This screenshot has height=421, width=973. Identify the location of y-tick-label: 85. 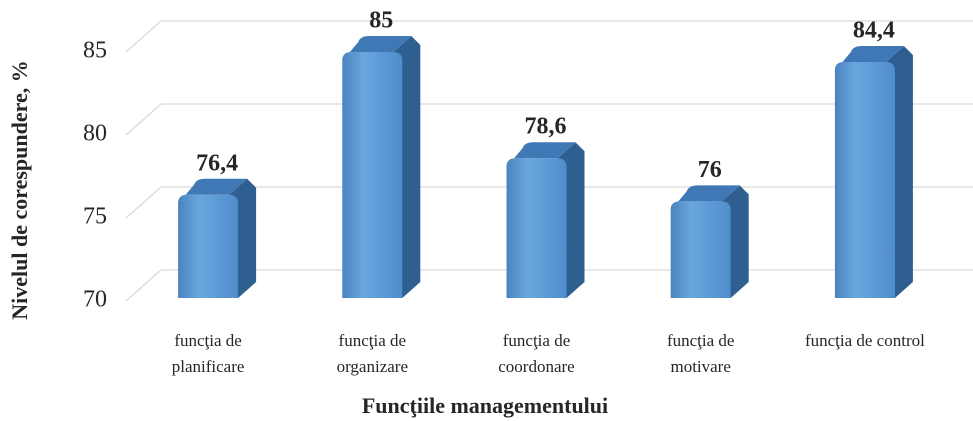
(95, 51).